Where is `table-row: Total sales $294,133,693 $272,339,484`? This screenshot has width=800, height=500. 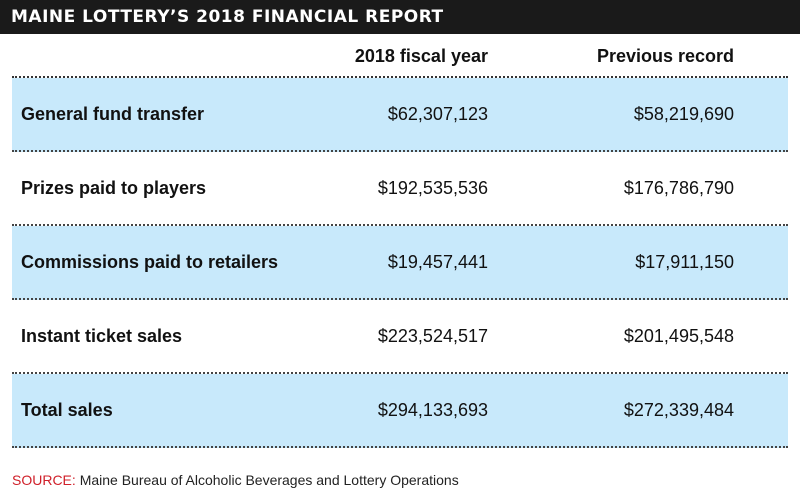 table-row: Total sales $294,133,693 $272,339,484 is located at coordinates (400, 411).